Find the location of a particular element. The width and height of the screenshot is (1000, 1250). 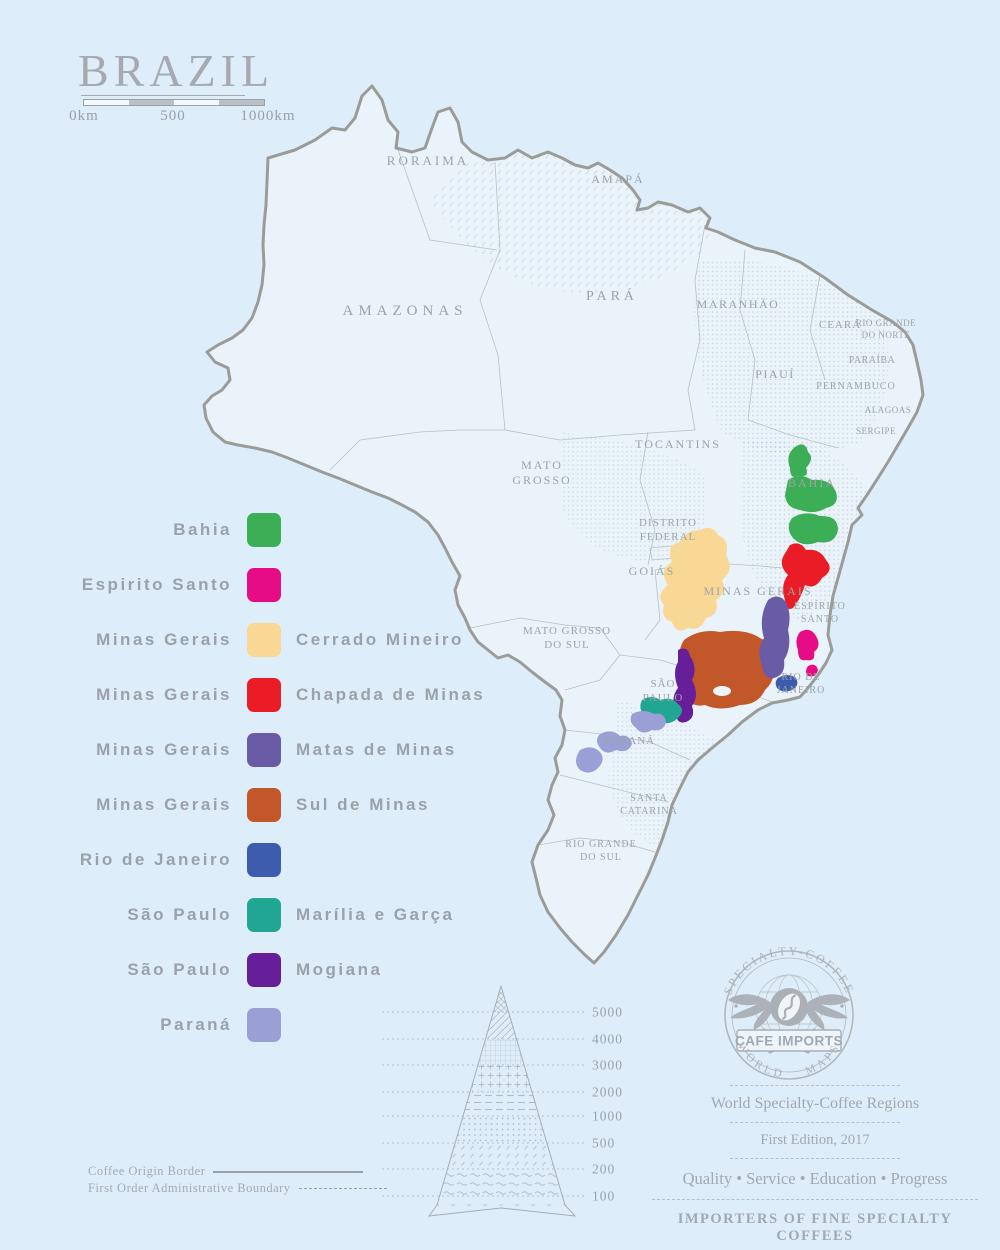

state-label: AMAZONAS is located at coordinates (404, 311).